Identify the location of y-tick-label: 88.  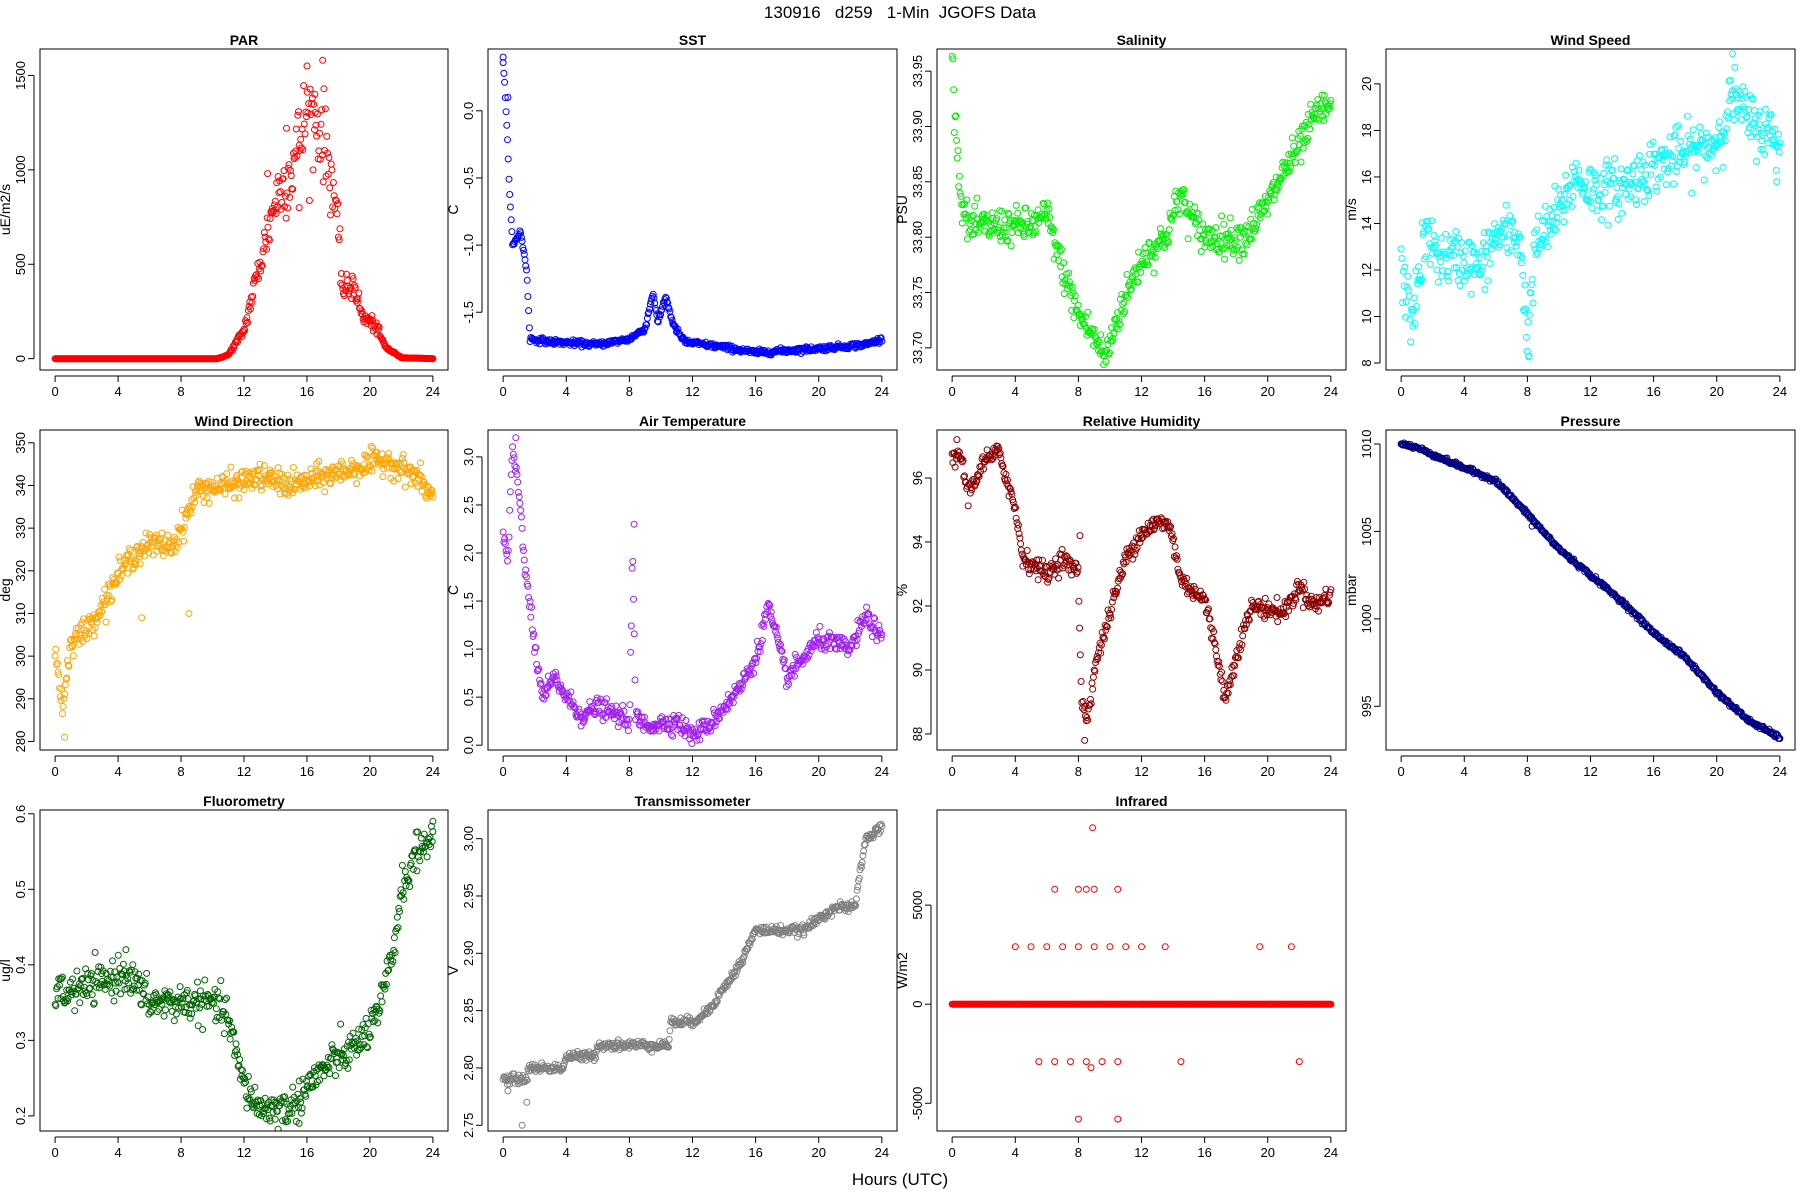
(917, 734).